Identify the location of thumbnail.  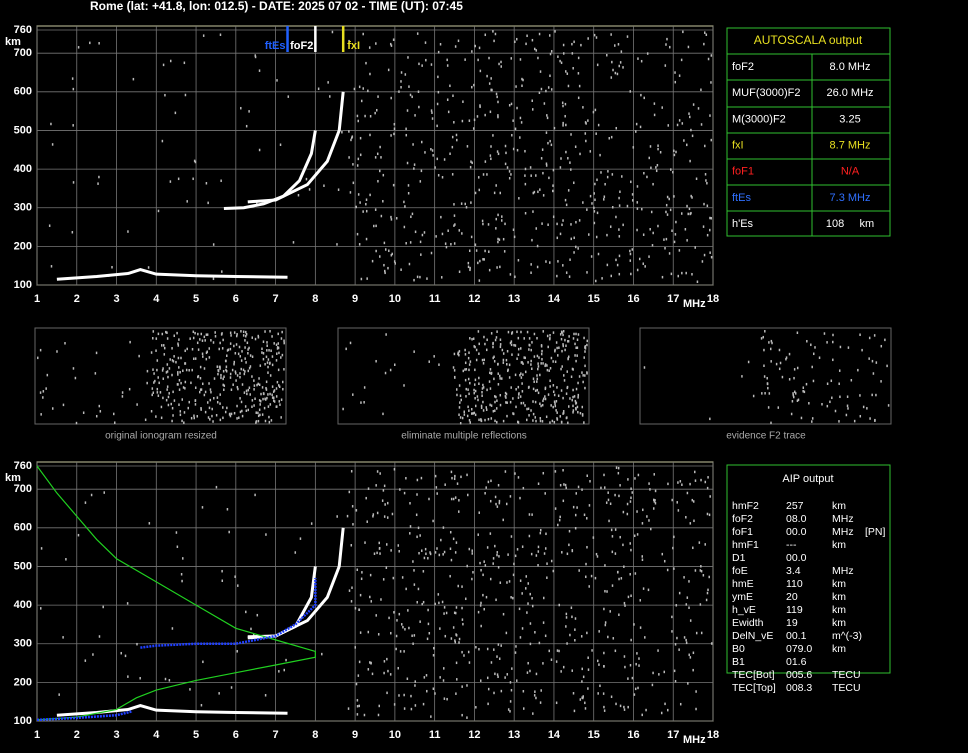
(463, 376).